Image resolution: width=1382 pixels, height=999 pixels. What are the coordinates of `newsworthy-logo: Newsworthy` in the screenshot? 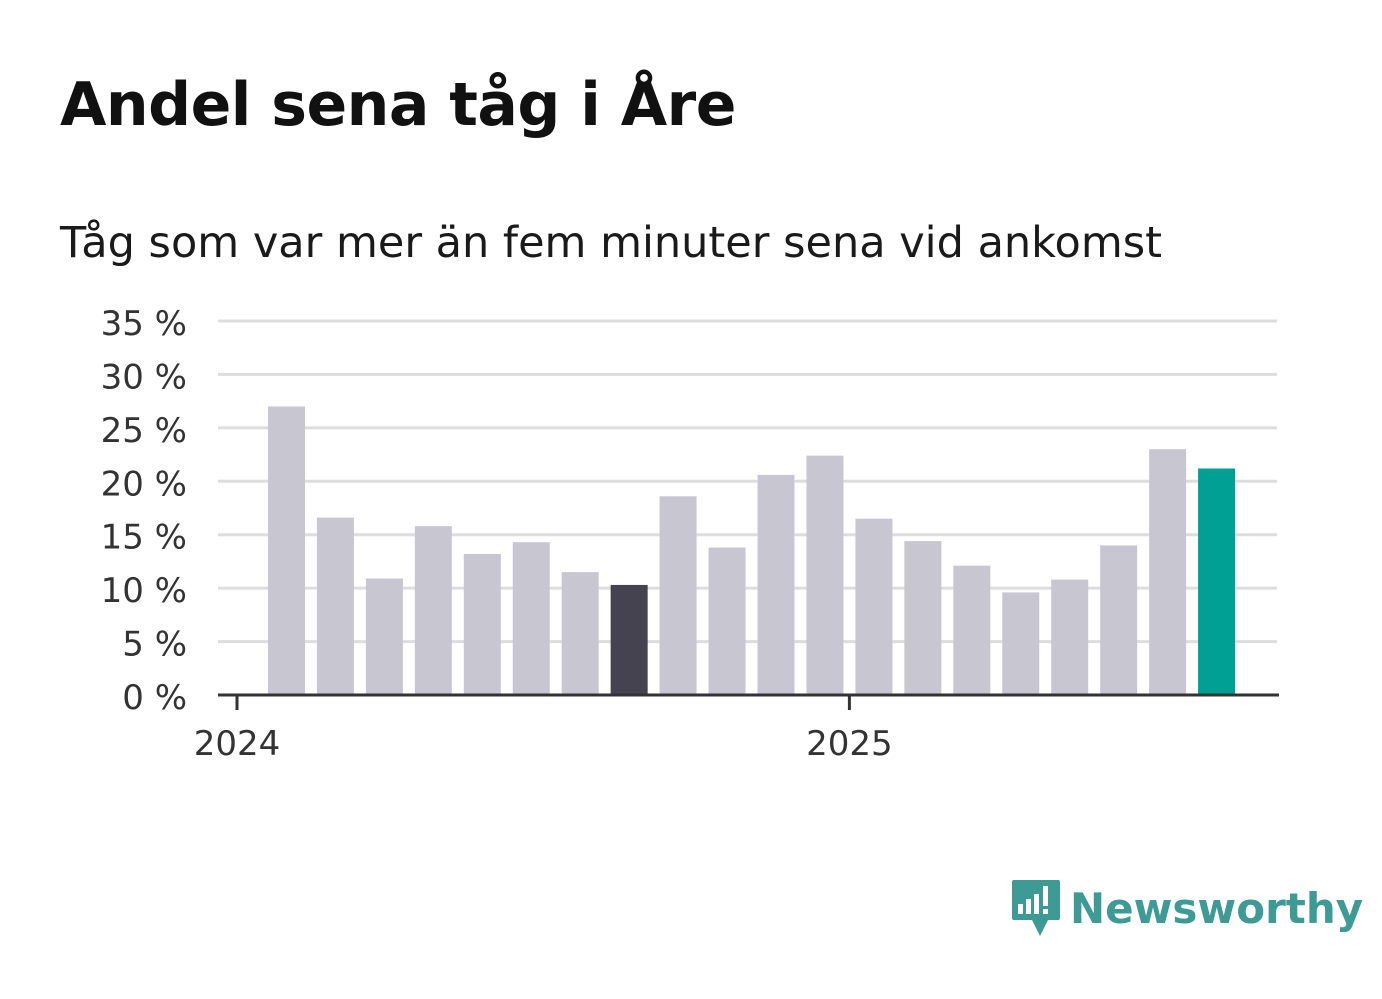 It's located at (1186, 908).